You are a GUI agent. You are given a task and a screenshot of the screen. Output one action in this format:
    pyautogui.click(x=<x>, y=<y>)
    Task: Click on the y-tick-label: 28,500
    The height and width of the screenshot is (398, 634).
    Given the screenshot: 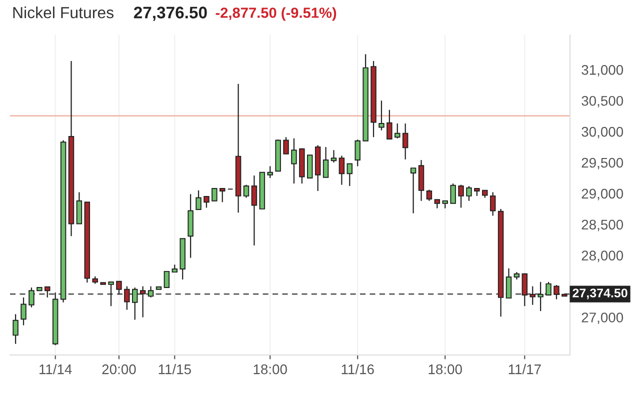 What is the action you would take?
    pyautogui.click(x=603, y=226)
    